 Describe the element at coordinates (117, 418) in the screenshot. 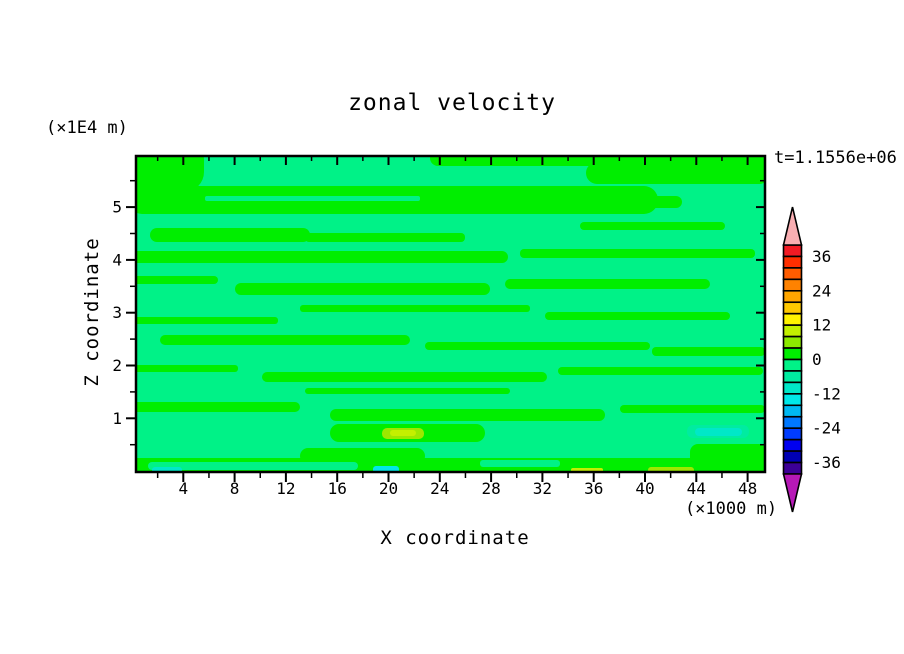

I see `y-tick-label: 1` at that location.